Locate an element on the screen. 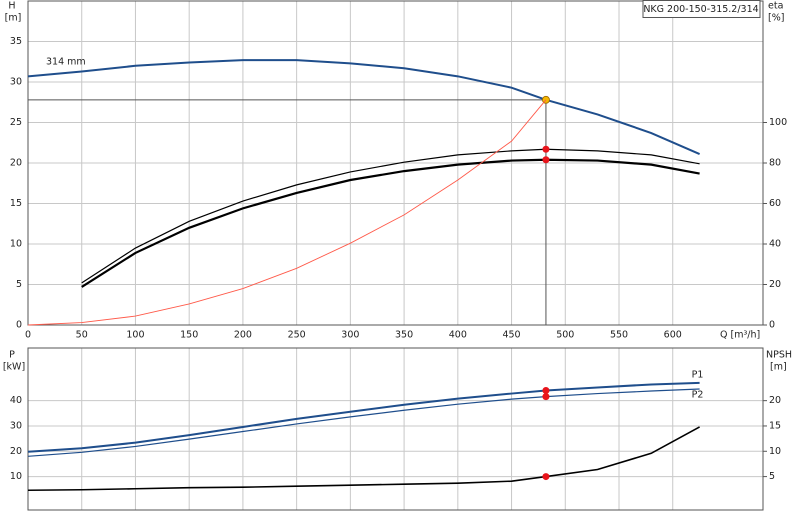 The height and width of the screenshot is (520, 800). title-box is located at coordinates (701, 9).